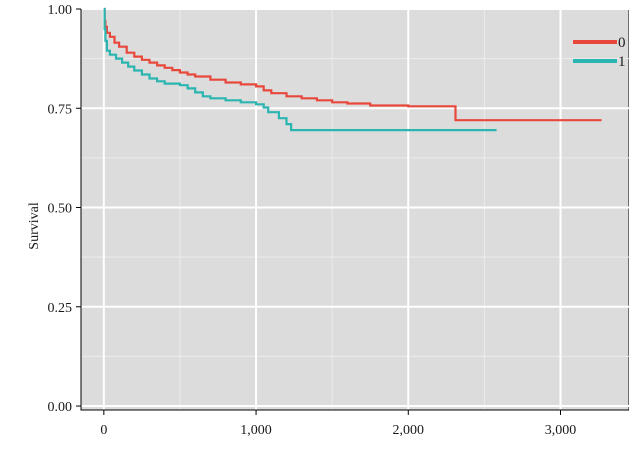  I want to click on x-tick-label: 1,000, so click(256, 430).